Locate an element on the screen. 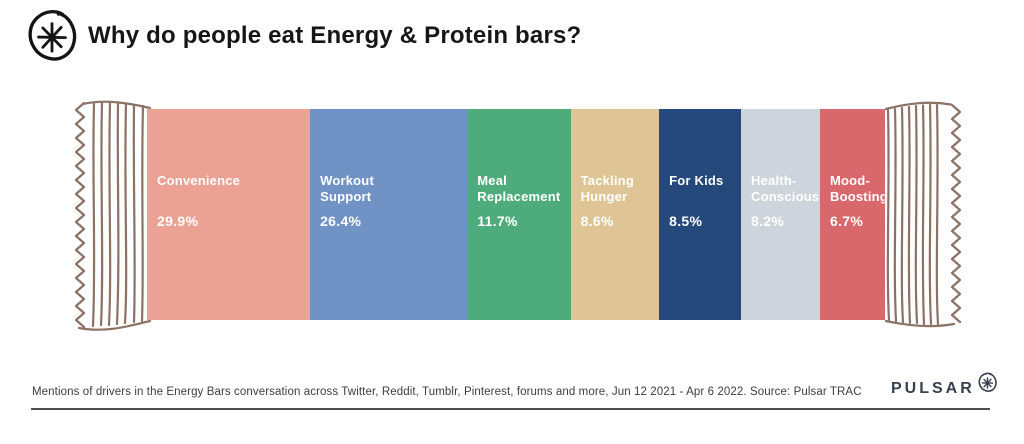 Image resolution: width=1024 pixels, height=444 pixels. pulsar-brand: PULSAR is located at coordinates (944, 385).